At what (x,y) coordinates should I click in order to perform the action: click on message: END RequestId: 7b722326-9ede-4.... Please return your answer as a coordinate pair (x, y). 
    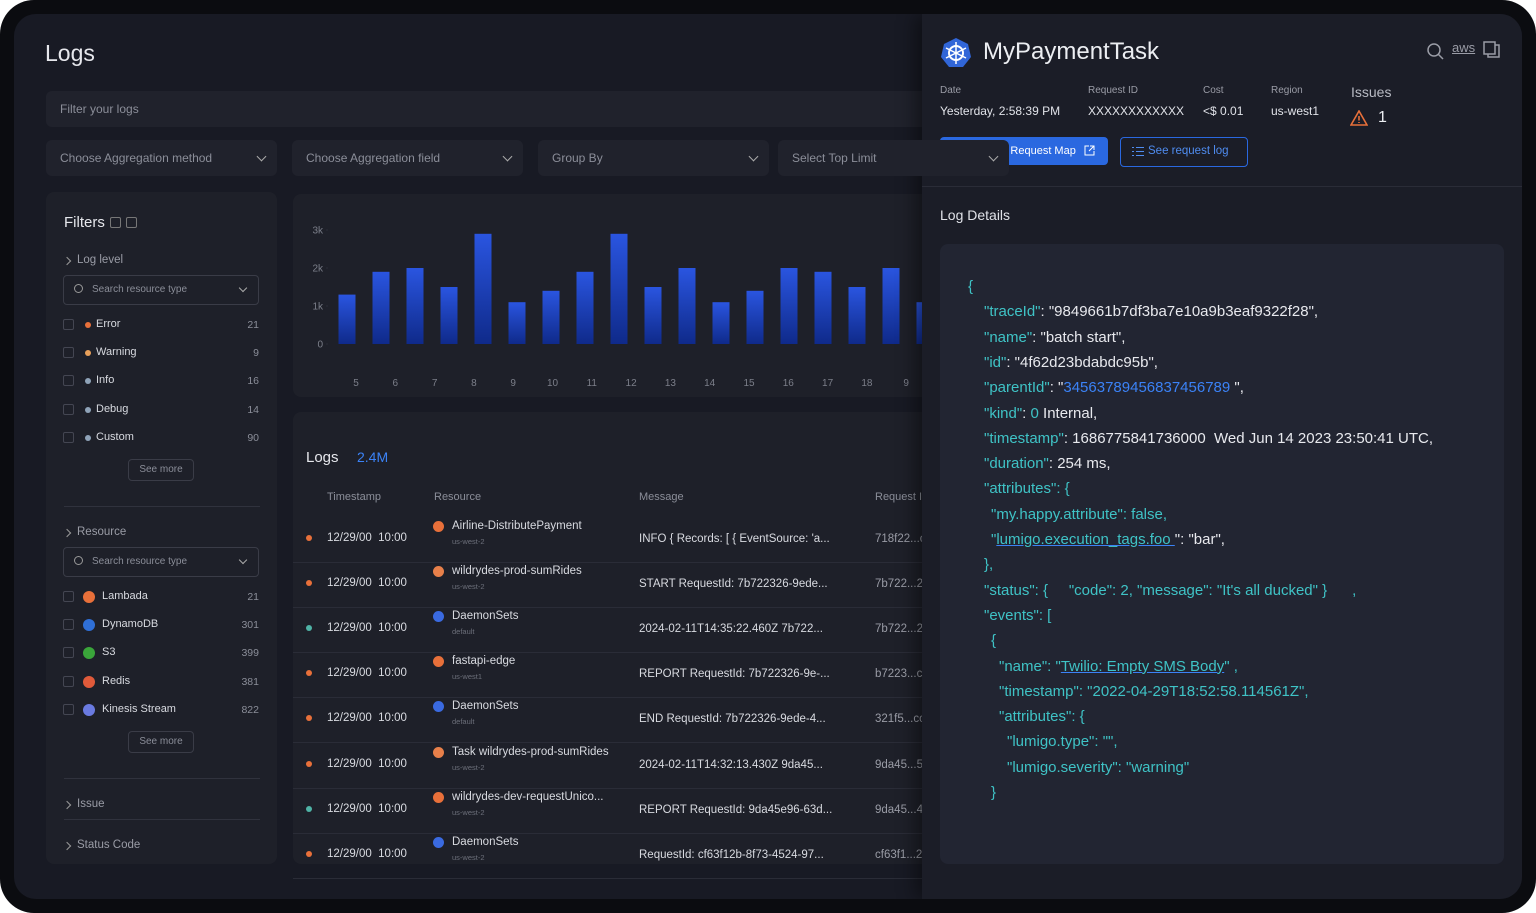
    Looking at the image, I should click on (732, 719).